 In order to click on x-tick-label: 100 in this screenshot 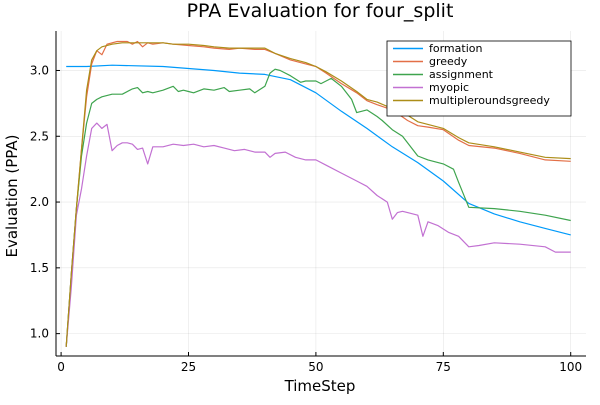, I will do `click(570, 367)`.